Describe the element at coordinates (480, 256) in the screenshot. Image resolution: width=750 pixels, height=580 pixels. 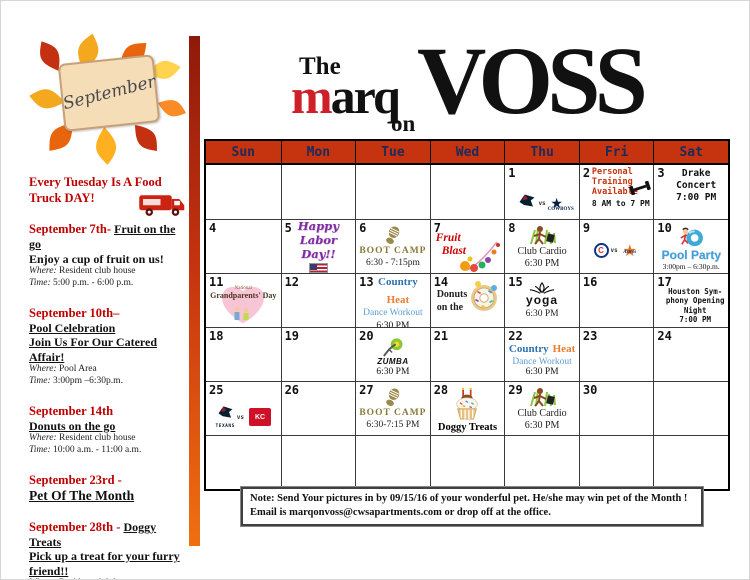
I see `fruit-splash-icon` at that location.